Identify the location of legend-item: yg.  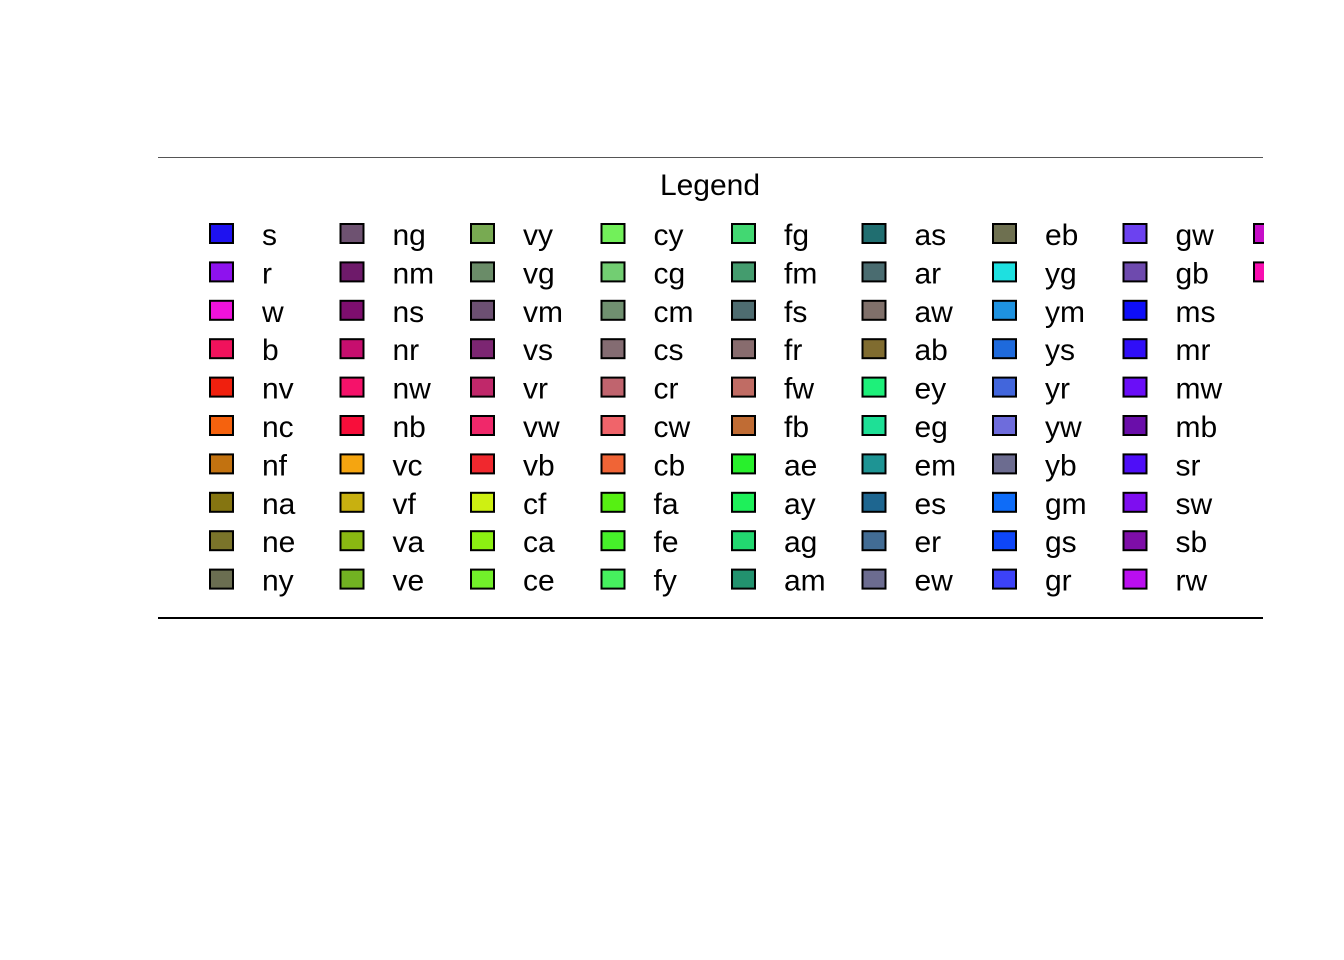
(1034, 273).